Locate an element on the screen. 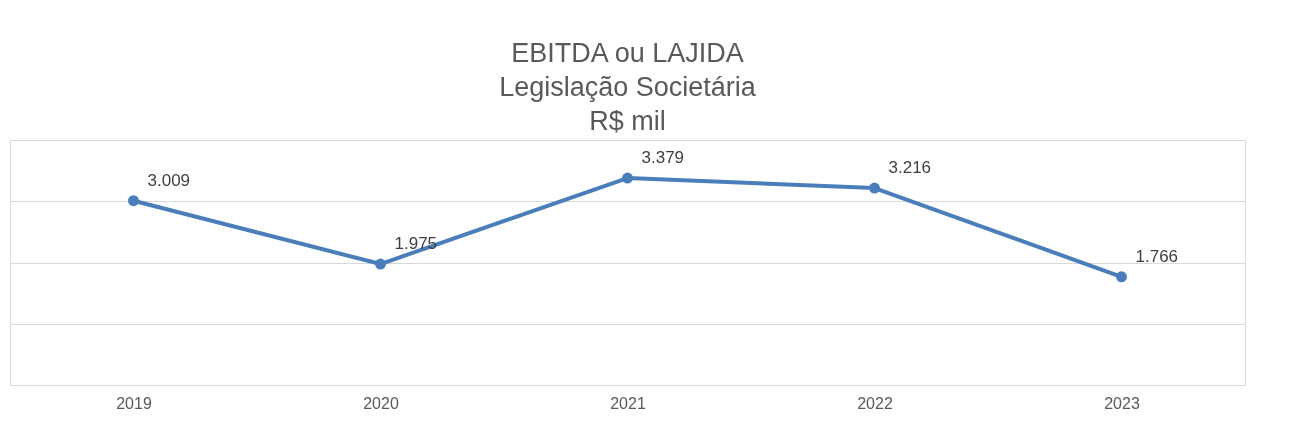 This screenshot has height=421, width=1290. data-label: 3.379 is located at coordinates (663, 158).